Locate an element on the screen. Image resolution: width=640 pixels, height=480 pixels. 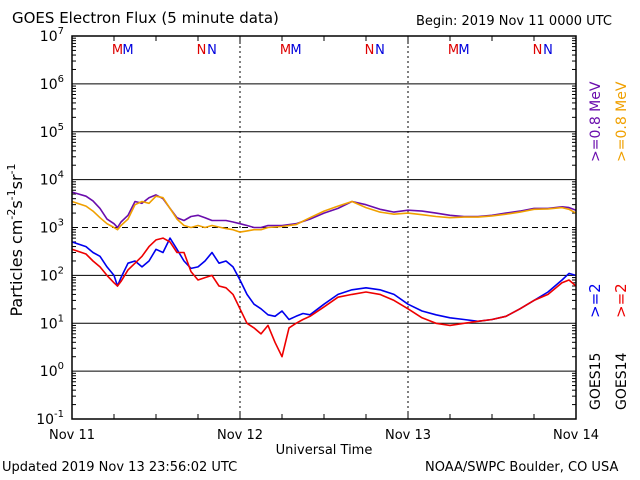
begin-time: Begin: 2019 Nov 11 0000 UTC is located at coordinates (514, 21).